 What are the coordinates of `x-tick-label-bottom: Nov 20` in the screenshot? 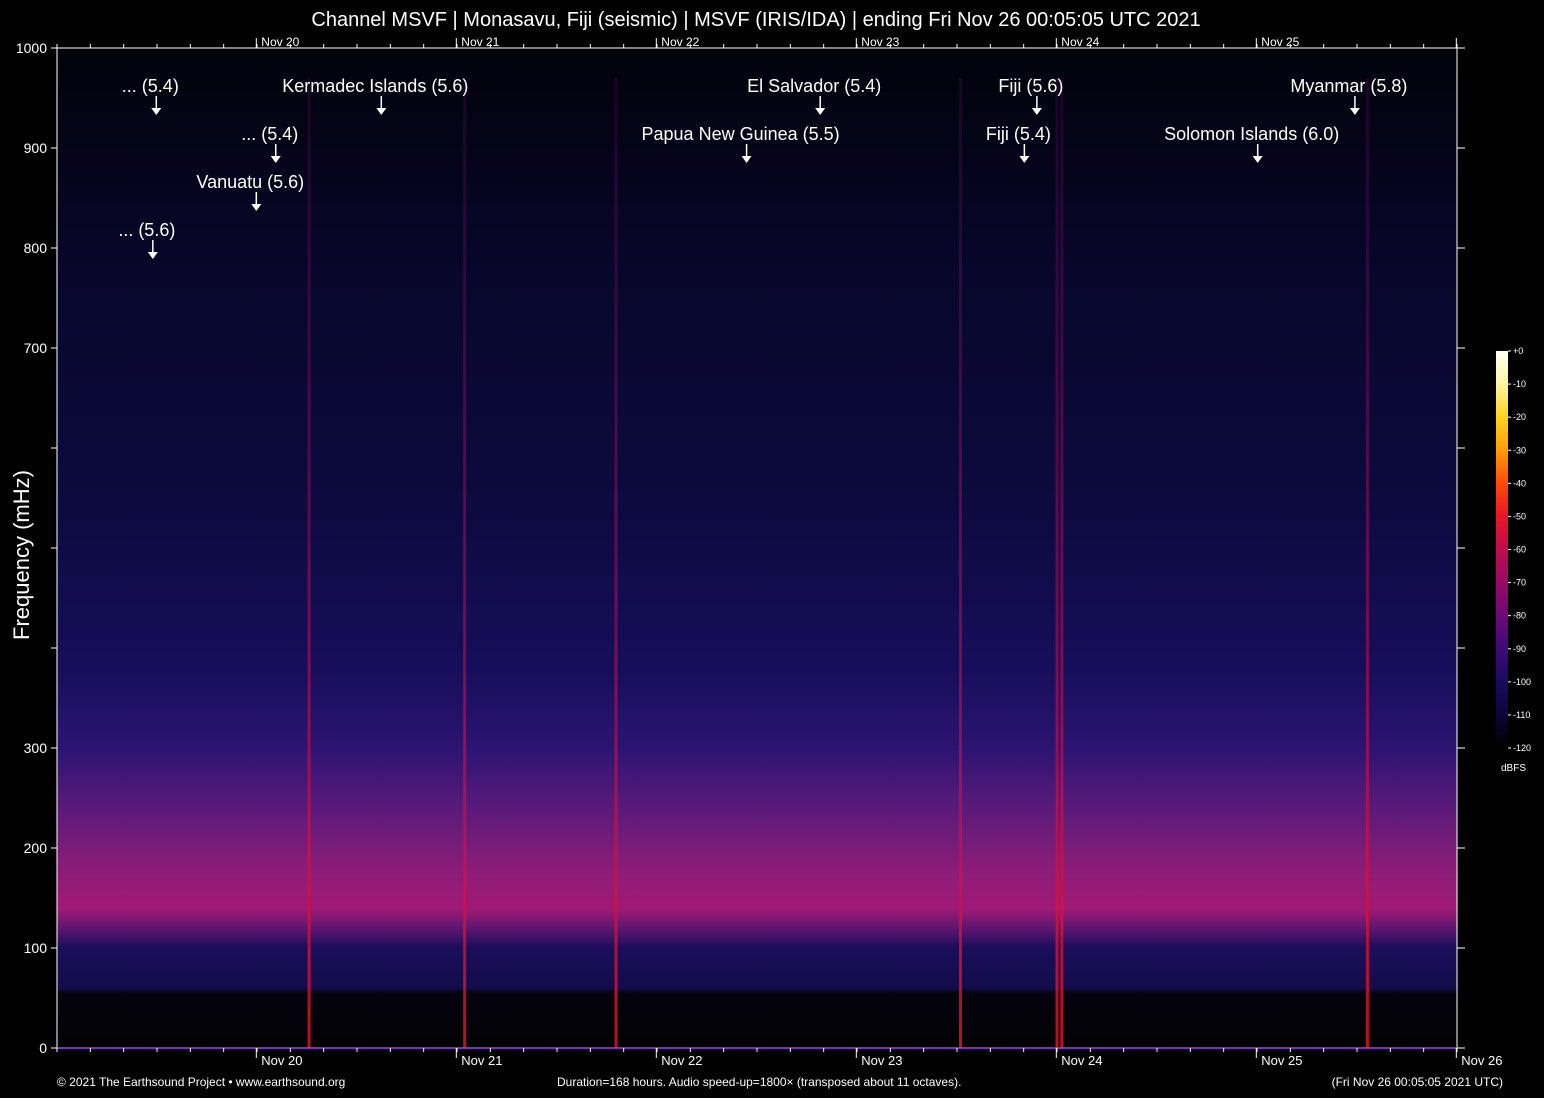 It's located at (281, 1060).